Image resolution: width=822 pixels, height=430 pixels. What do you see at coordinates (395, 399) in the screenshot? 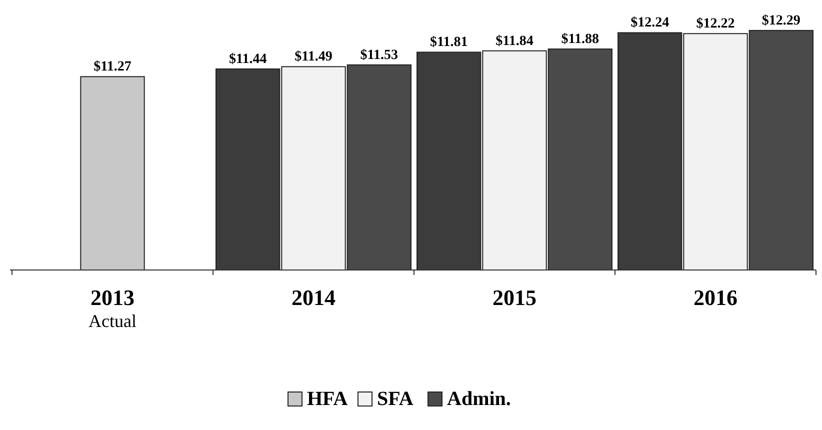
I see `legend-label: SFA` at bounding box center [395, 399].